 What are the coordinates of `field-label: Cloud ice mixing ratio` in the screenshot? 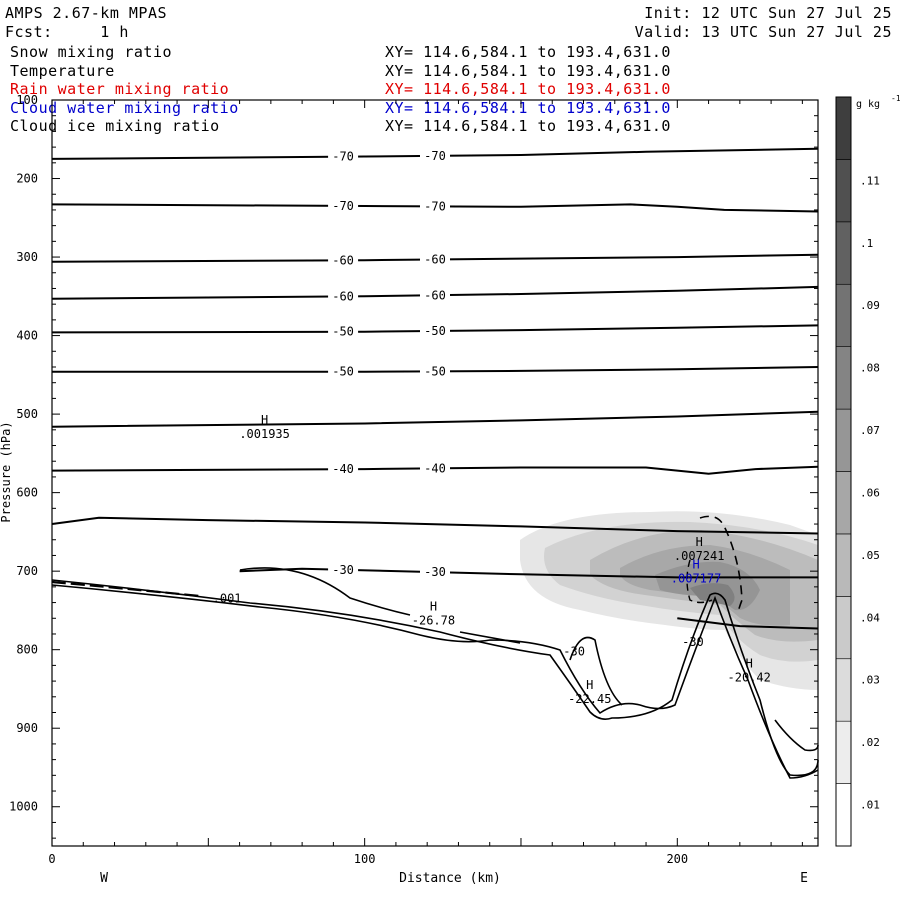 It's located at (115, 126).